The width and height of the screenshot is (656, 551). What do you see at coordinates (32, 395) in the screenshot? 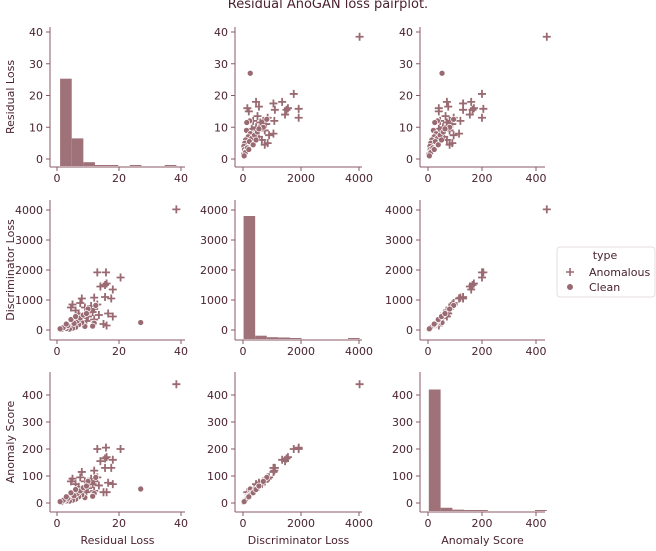
I see `y-tick-label: 400` at bounding box center [32, 395].